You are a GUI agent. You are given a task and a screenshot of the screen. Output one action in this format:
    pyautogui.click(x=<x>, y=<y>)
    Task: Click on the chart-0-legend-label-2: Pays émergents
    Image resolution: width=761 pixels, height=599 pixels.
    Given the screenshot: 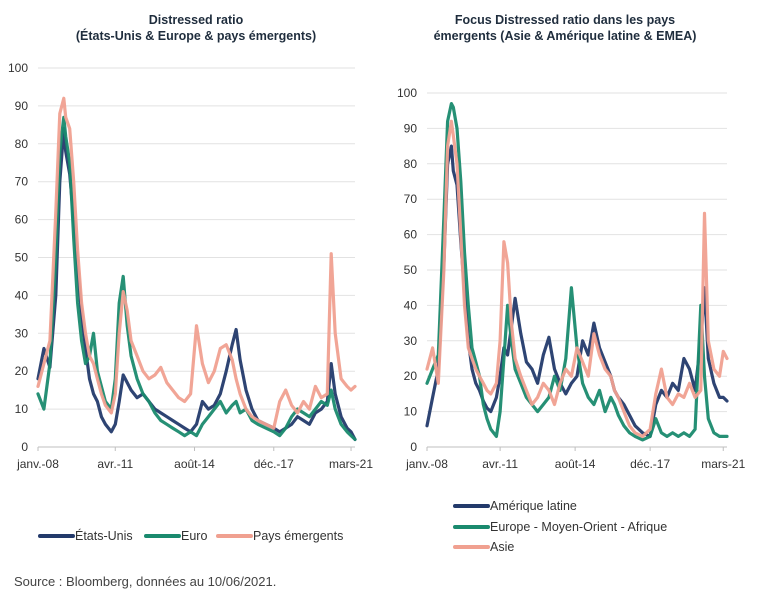 What is the action you would take?
    pyautogui.click(x=298, y=536)
    